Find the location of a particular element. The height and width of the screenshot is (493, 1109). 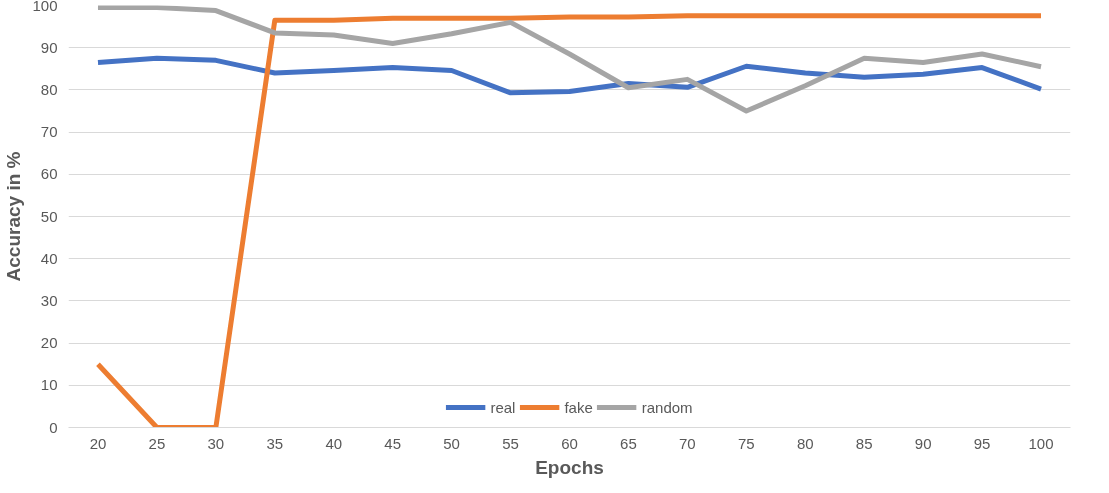

x-tick-label: 55 is located at coordinates (510, 443).